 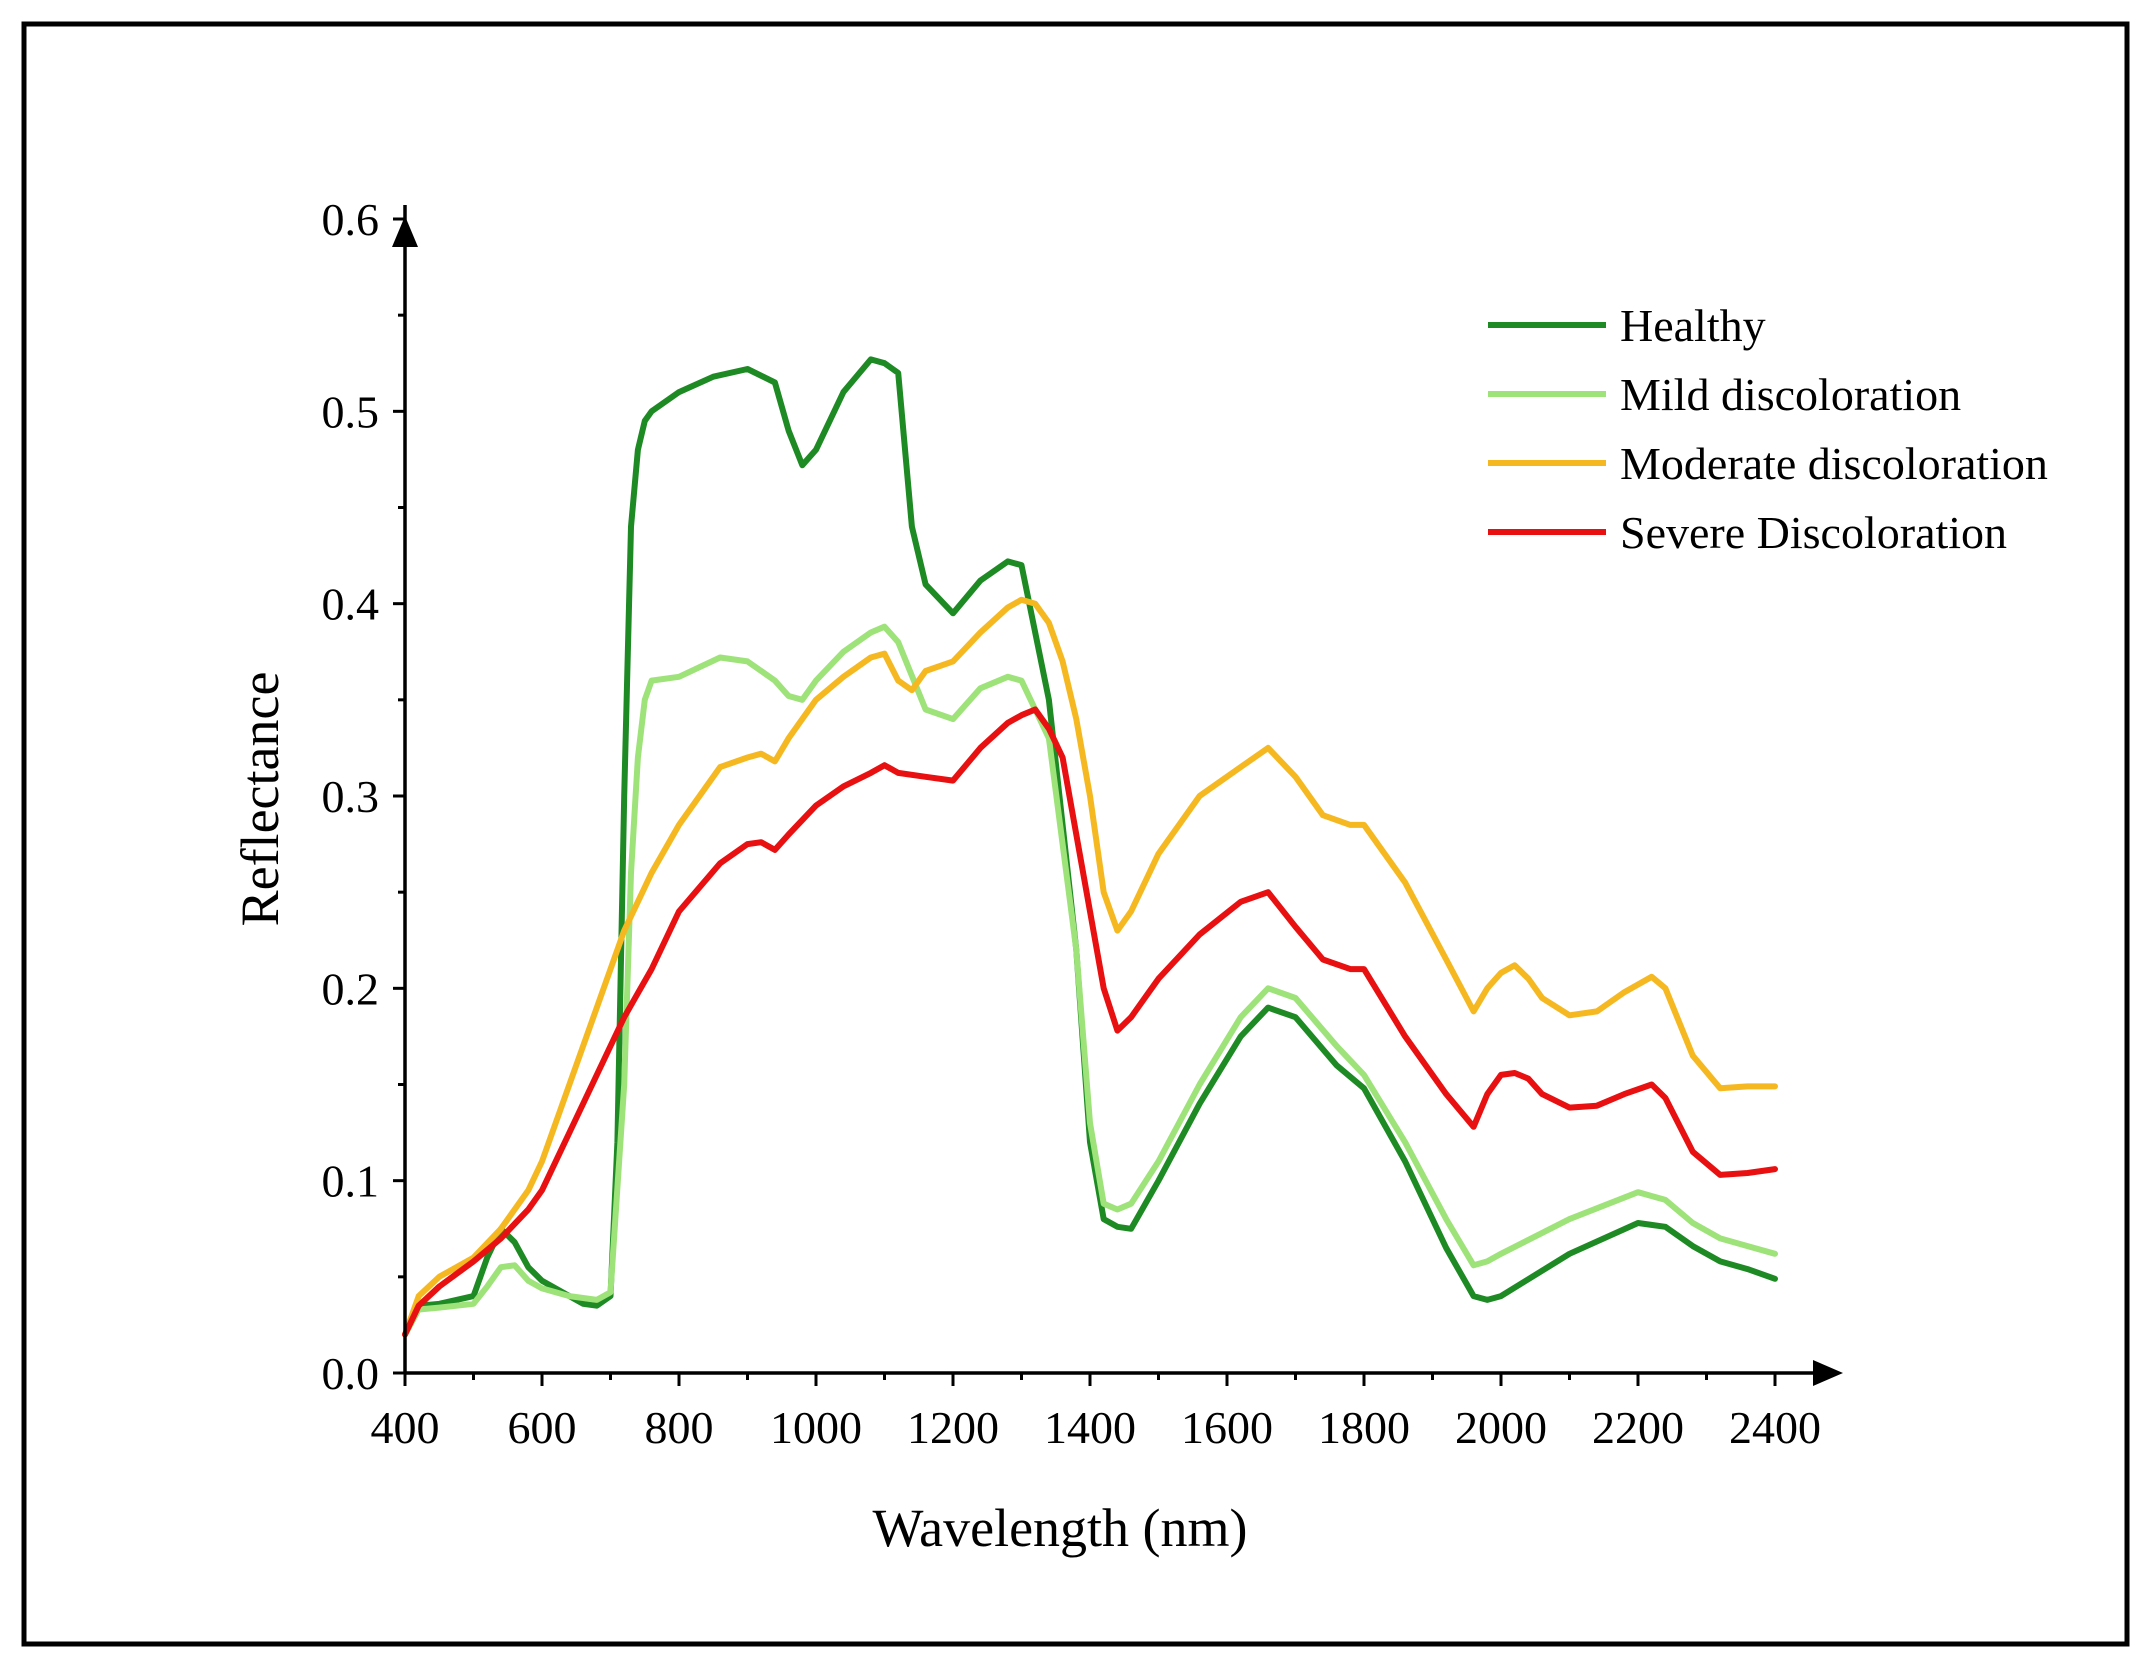 I want to click on y-tick-label: 0.5, so click(x=351, y=411).